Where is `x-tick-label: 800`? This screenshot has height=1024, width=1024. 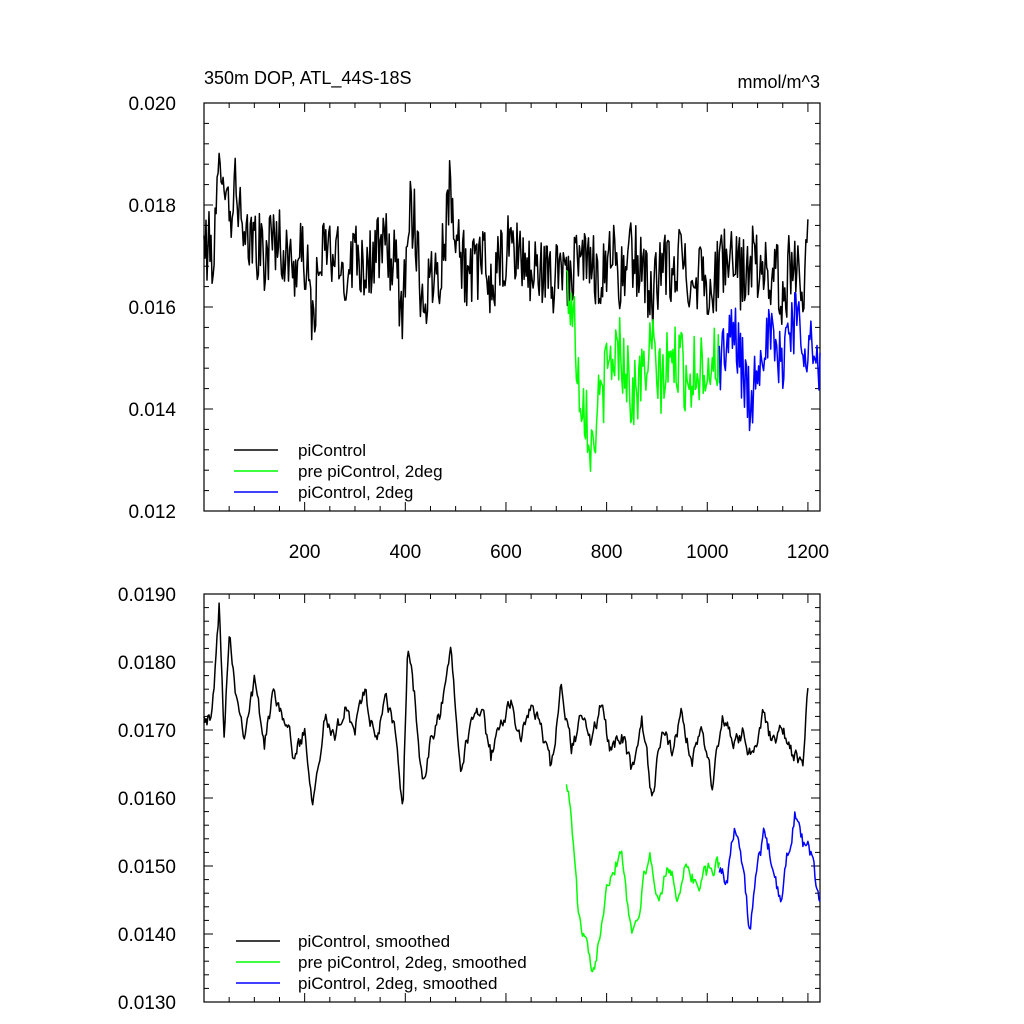 x-tick-label: 800 is located at coordinates (607, 552).